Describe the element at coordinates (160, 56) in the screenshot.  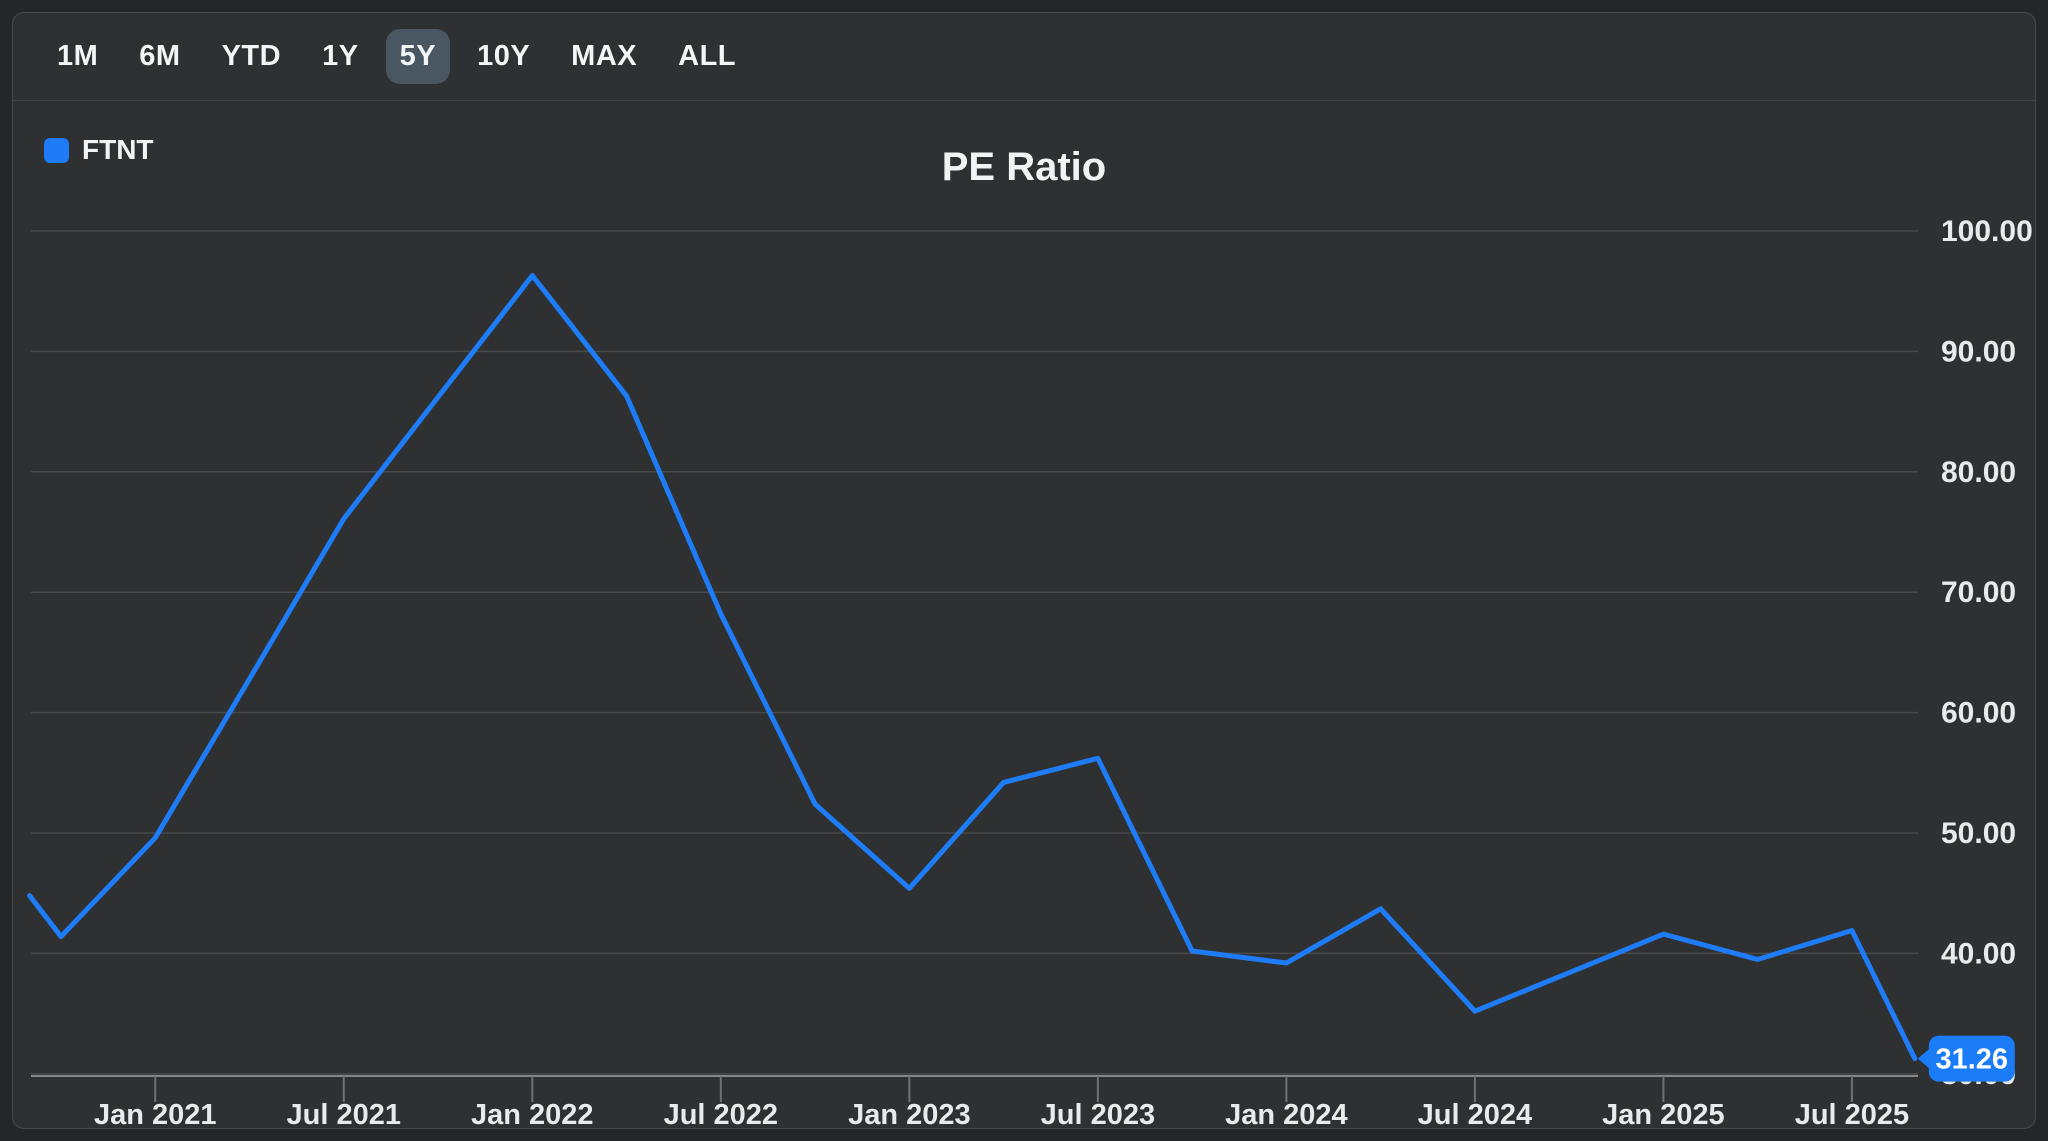
I see `range-button-6m: 6M` at that location.